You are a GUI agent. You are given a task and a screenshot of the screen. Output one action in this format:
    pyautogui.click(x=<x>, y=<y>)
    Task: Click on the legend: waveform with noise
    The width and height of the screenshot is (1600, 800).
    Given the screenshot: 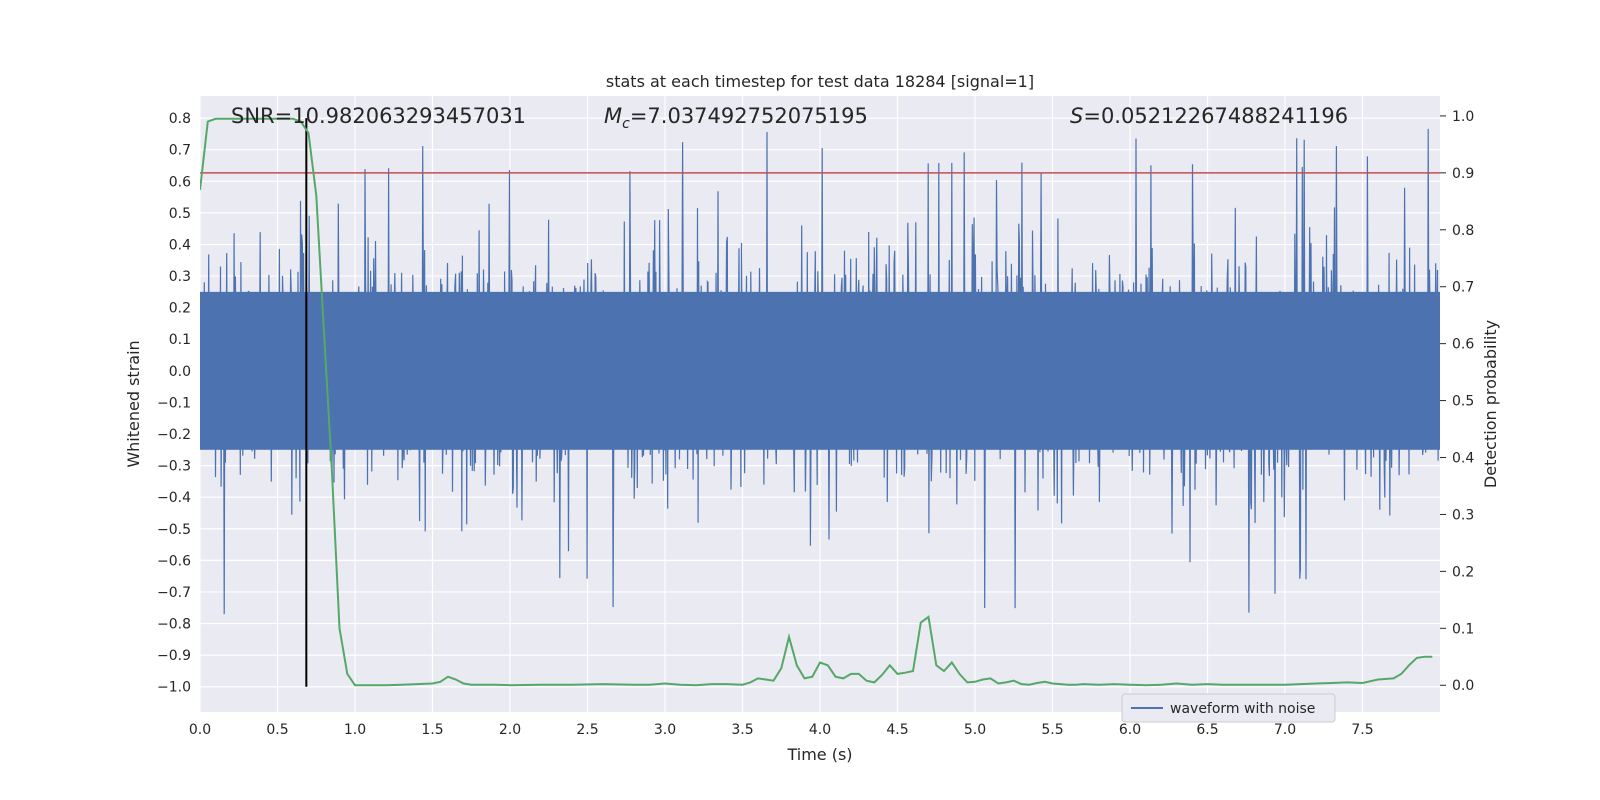 What is the action you would take?
    pyautogui.click(x=1228, y=708)
    